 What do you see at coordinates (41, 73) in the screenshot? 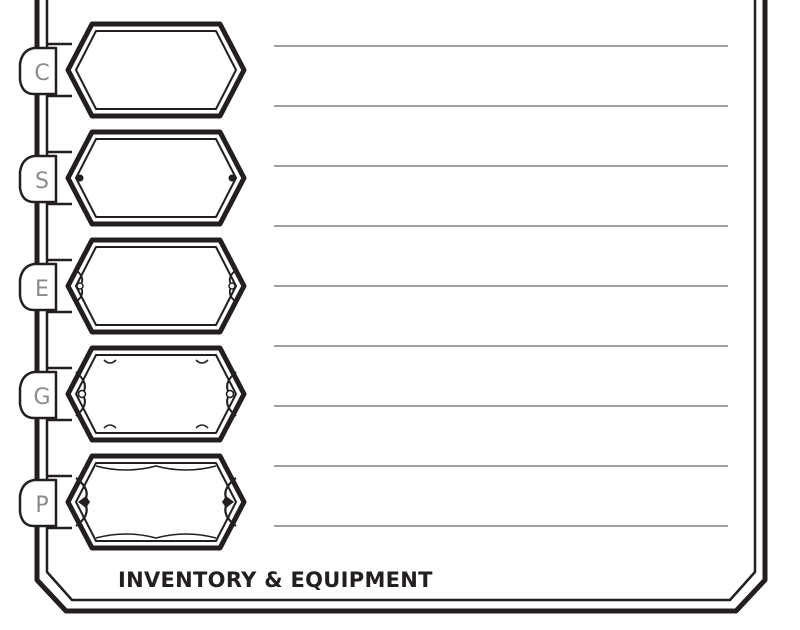
I see `coin-tab-letter: C` at bounding box center [41, 73].